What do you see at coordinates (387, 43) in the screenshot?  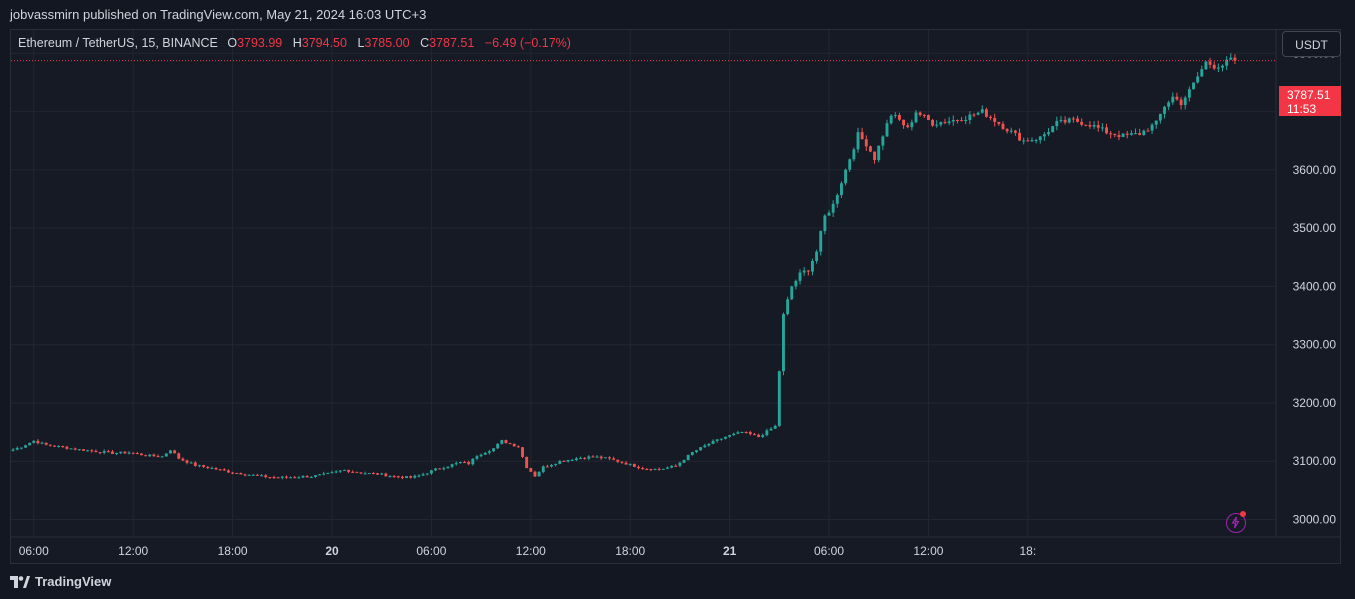 I see `low-value: 3785.00` at bounding box center [387, 43].